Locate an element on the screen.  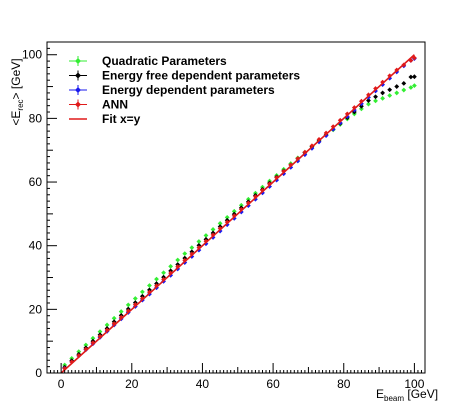
x-axis-title-unit: [GeV] is located at coordinates (421, 394).